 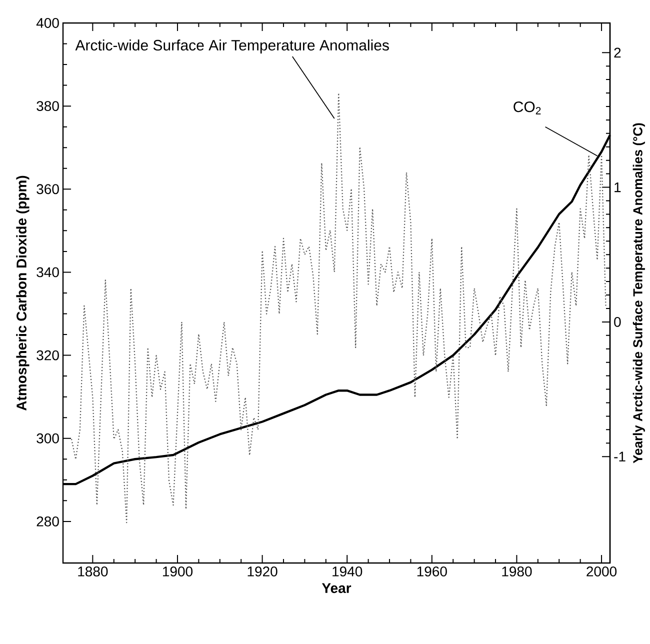 I want to click on y-tick-label: 320, so click(x=47, y=355).